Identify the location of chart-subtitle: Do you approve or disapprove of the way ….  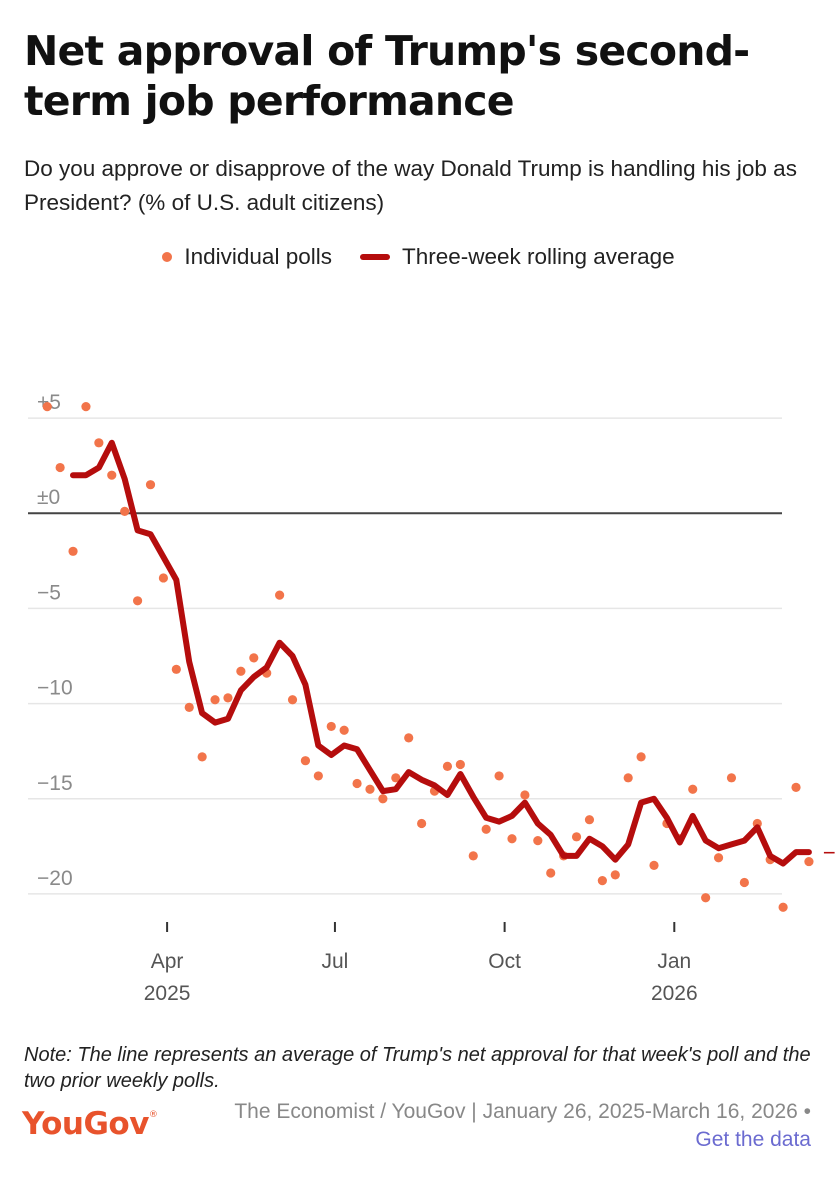
(410, 185).